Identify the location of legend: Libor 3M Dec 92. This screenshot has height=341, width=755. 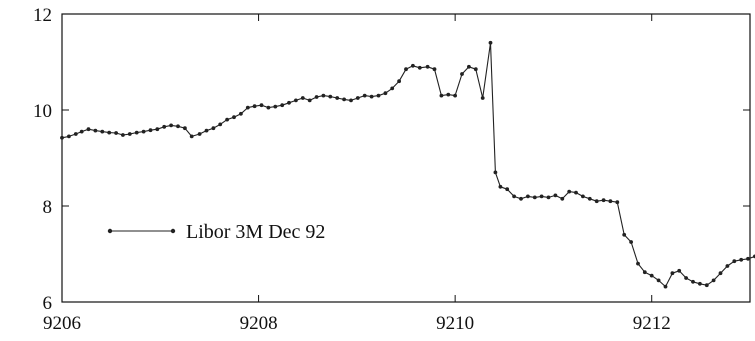
(216, 232).